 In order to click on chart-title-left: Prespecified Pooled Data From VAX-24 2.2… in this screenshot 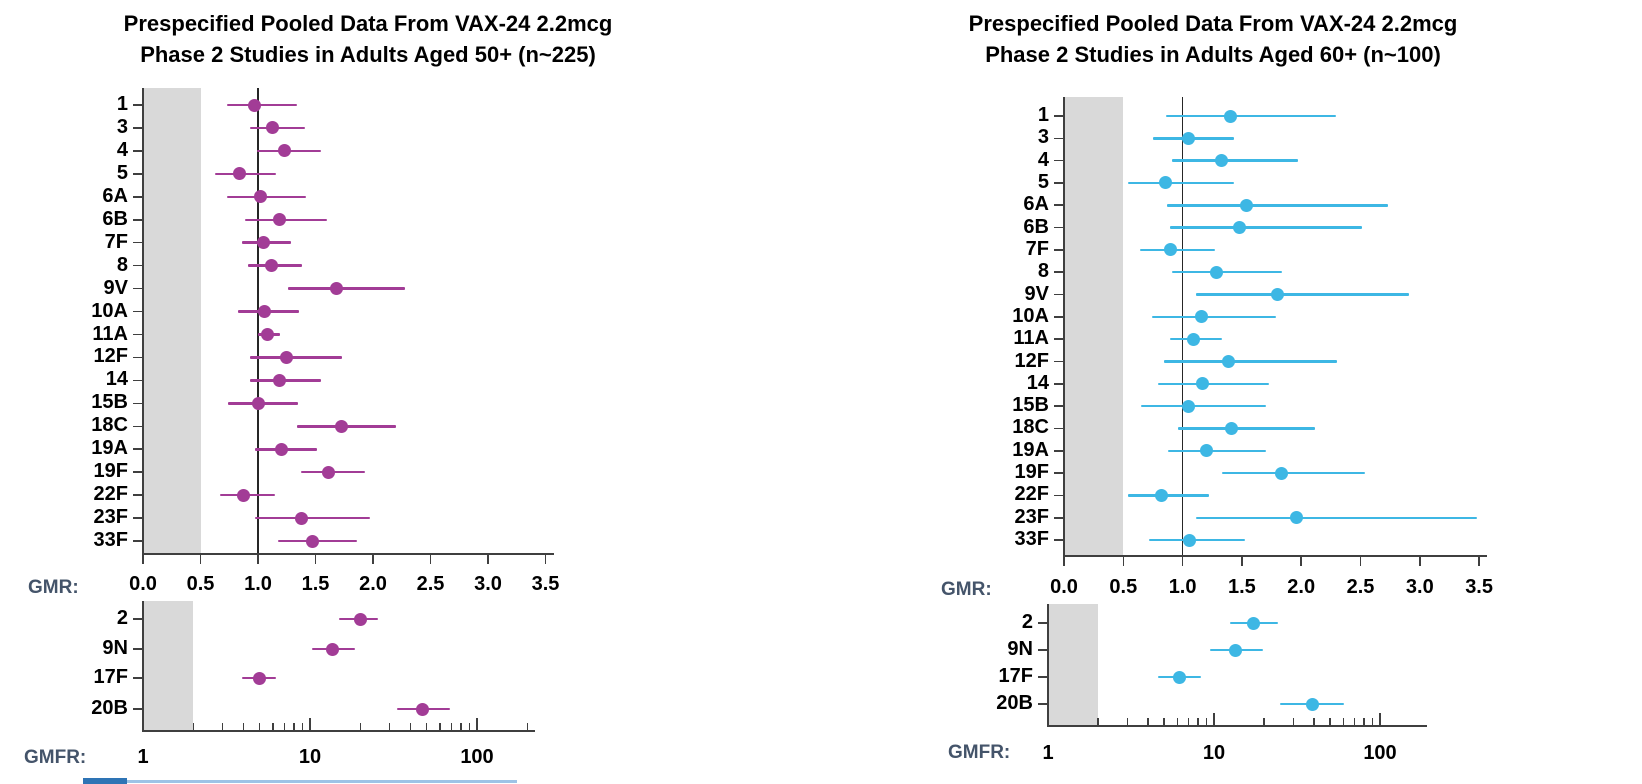, I will do `click(368, 39)`.